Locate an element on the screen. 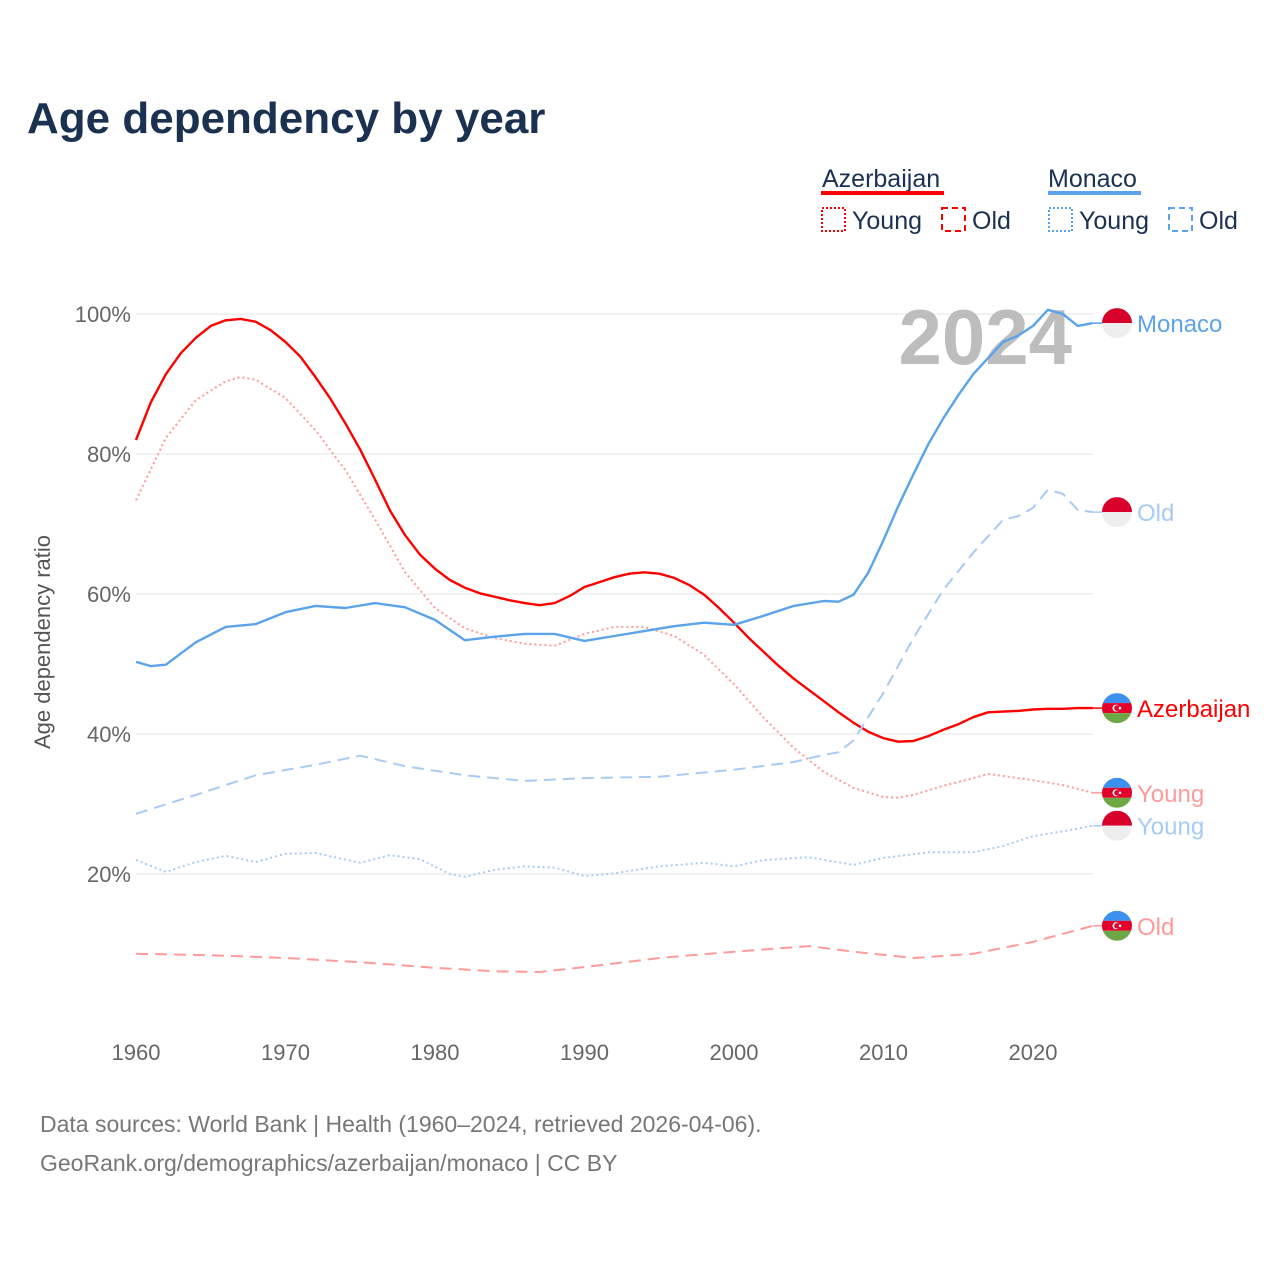 The width and height of the screenshot is (1280, 1280). legend-monaco-swatch is located at coordinates (1094, 193).